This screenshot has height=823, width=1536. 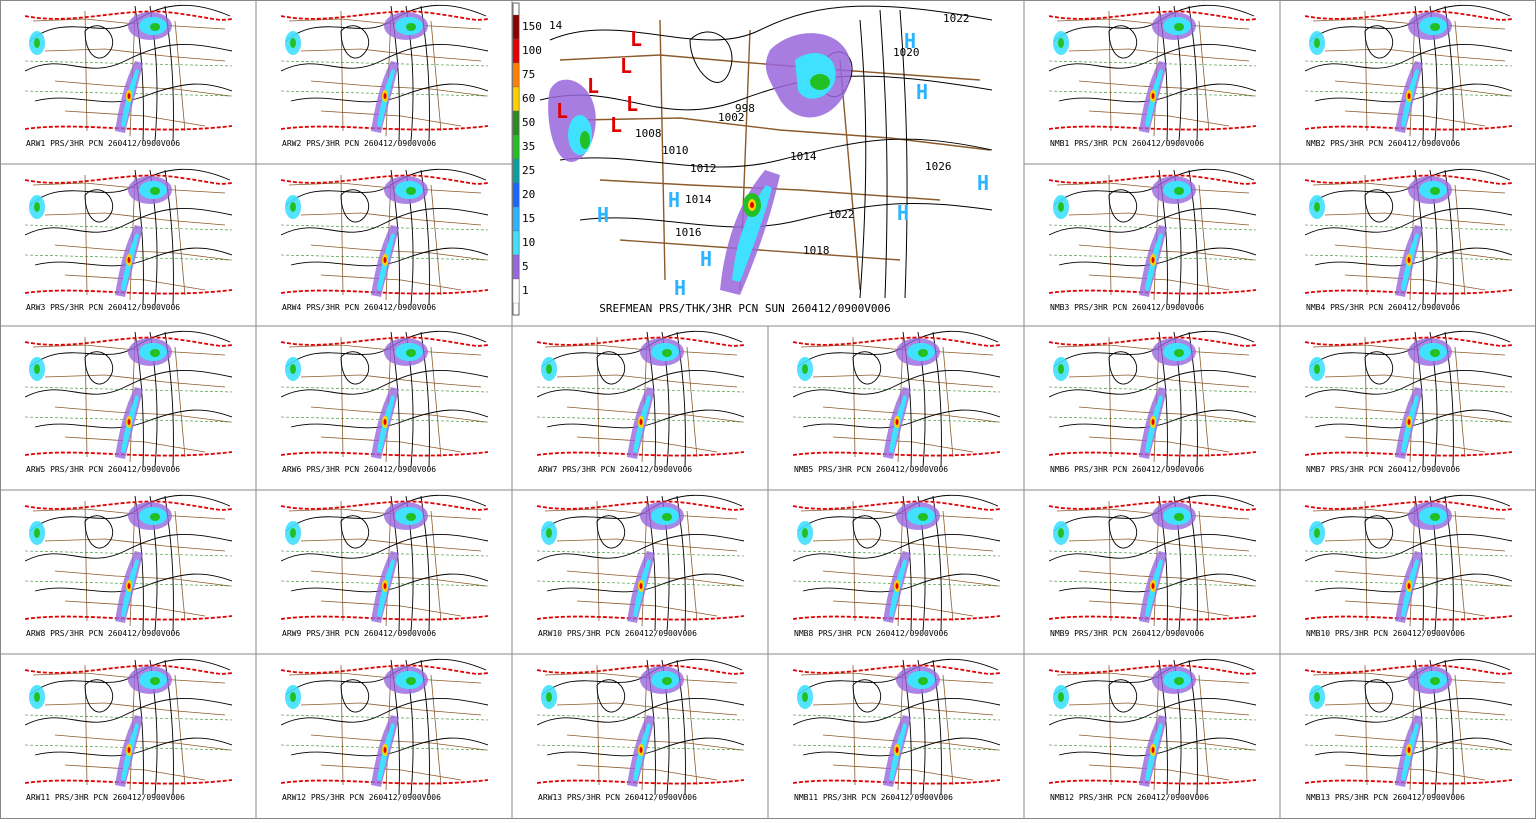 What do you see at coordinates (528, 242) in the screenshot?
I see `colorbar-label: 10` at bounding box center [528, 242].